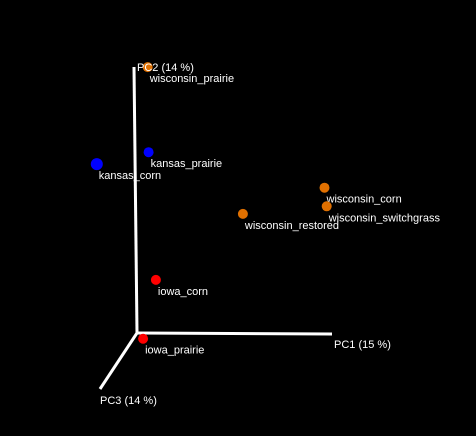 This screenshot has height=436, width=476. Describe the element at coordinates (128, 401) in the screenshot. I see `pc3-axis-label: PC3 (14 %)` at that location.